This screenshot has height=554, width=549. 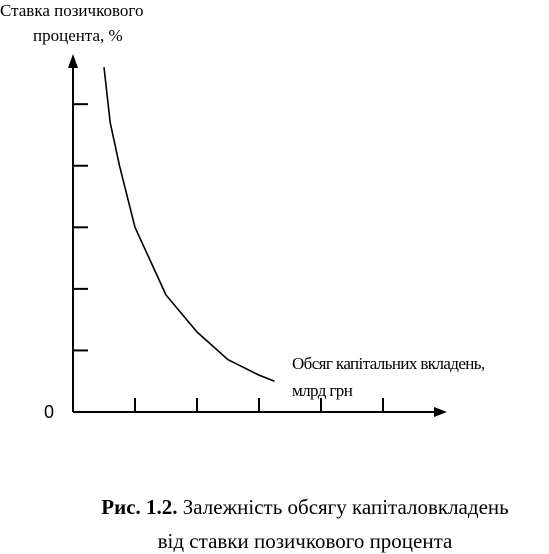 What do you see at coordinates (388, 363) in the screenshot?
I see `x-axis-label: Обсяг капітальних вкладень,` at bounding box center [388, 363].